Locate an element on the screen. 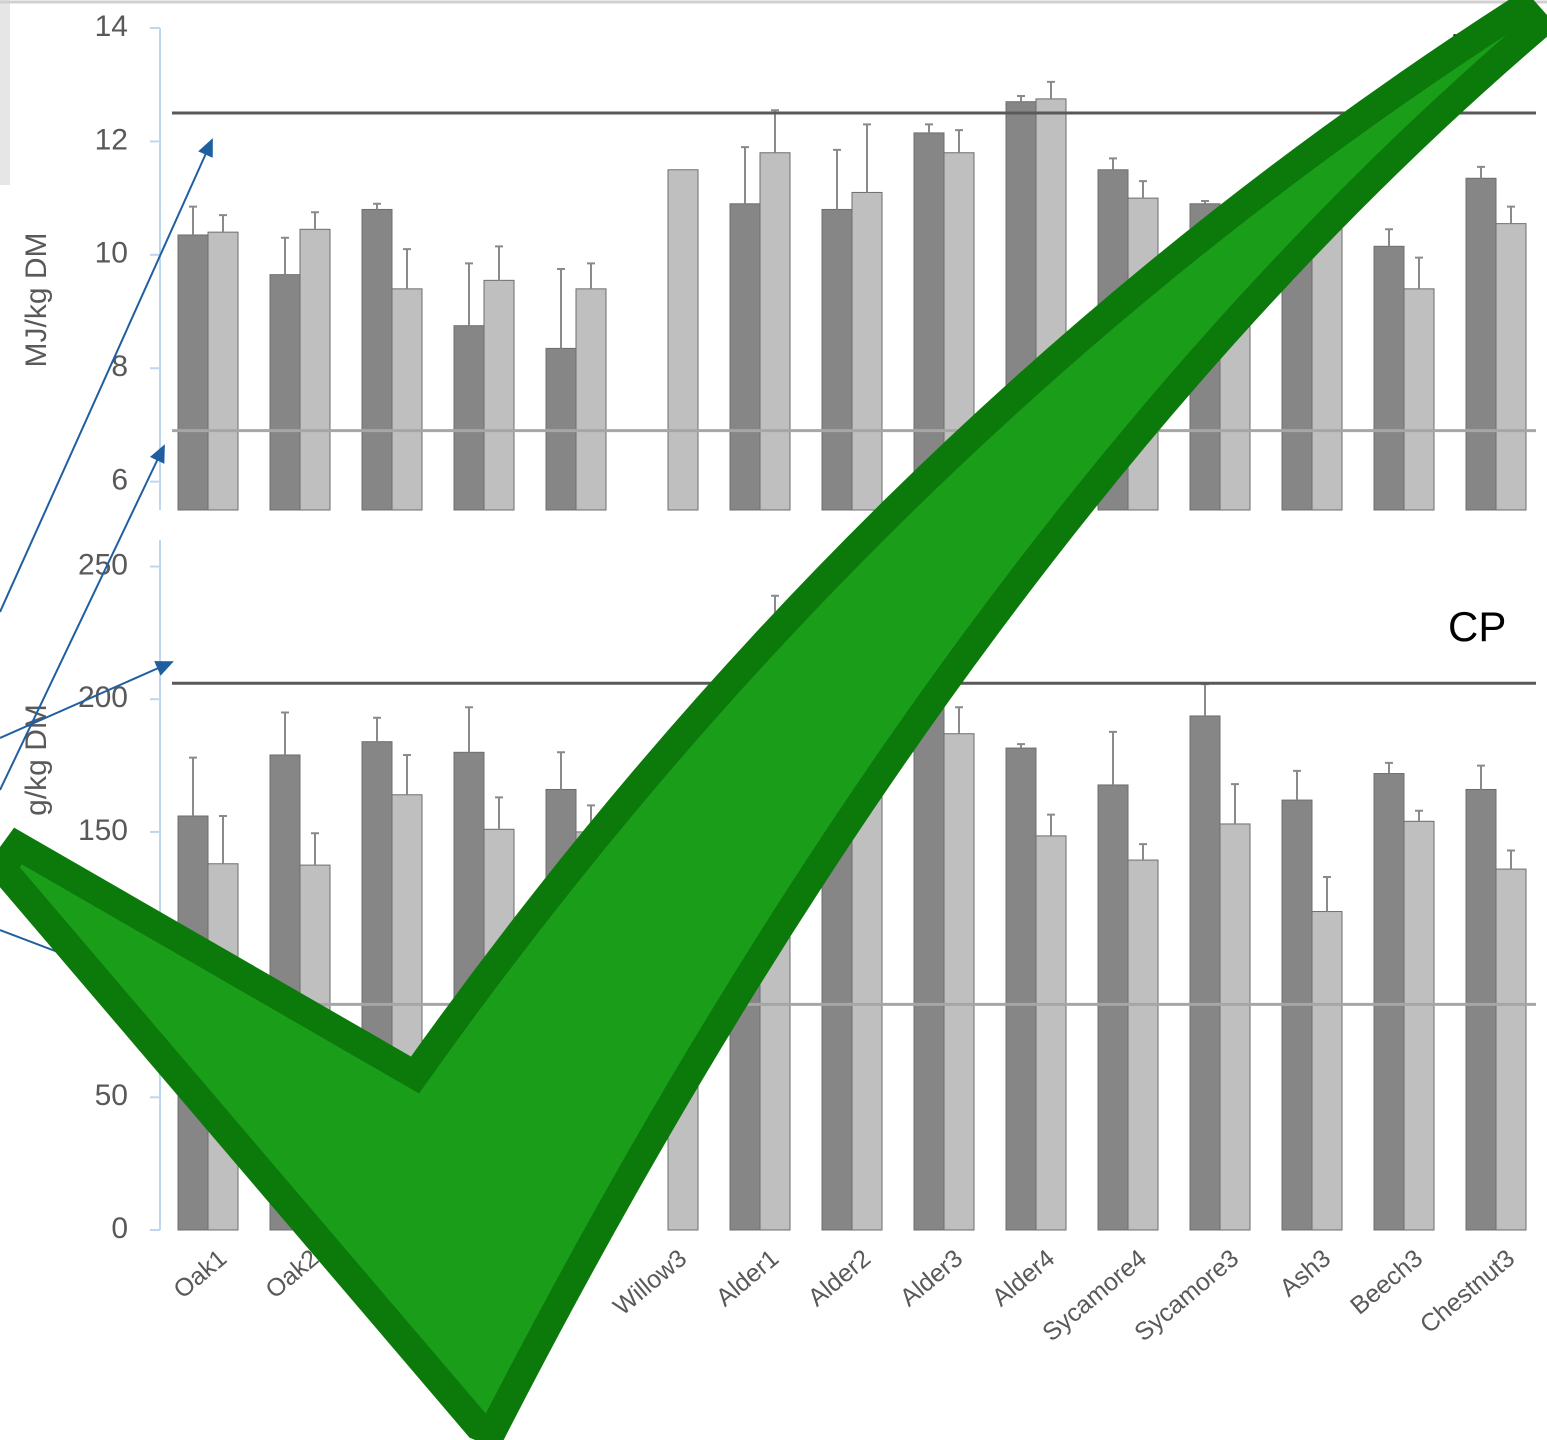  x-tick-label: Alder1 is located at coordinates (747, 1278).